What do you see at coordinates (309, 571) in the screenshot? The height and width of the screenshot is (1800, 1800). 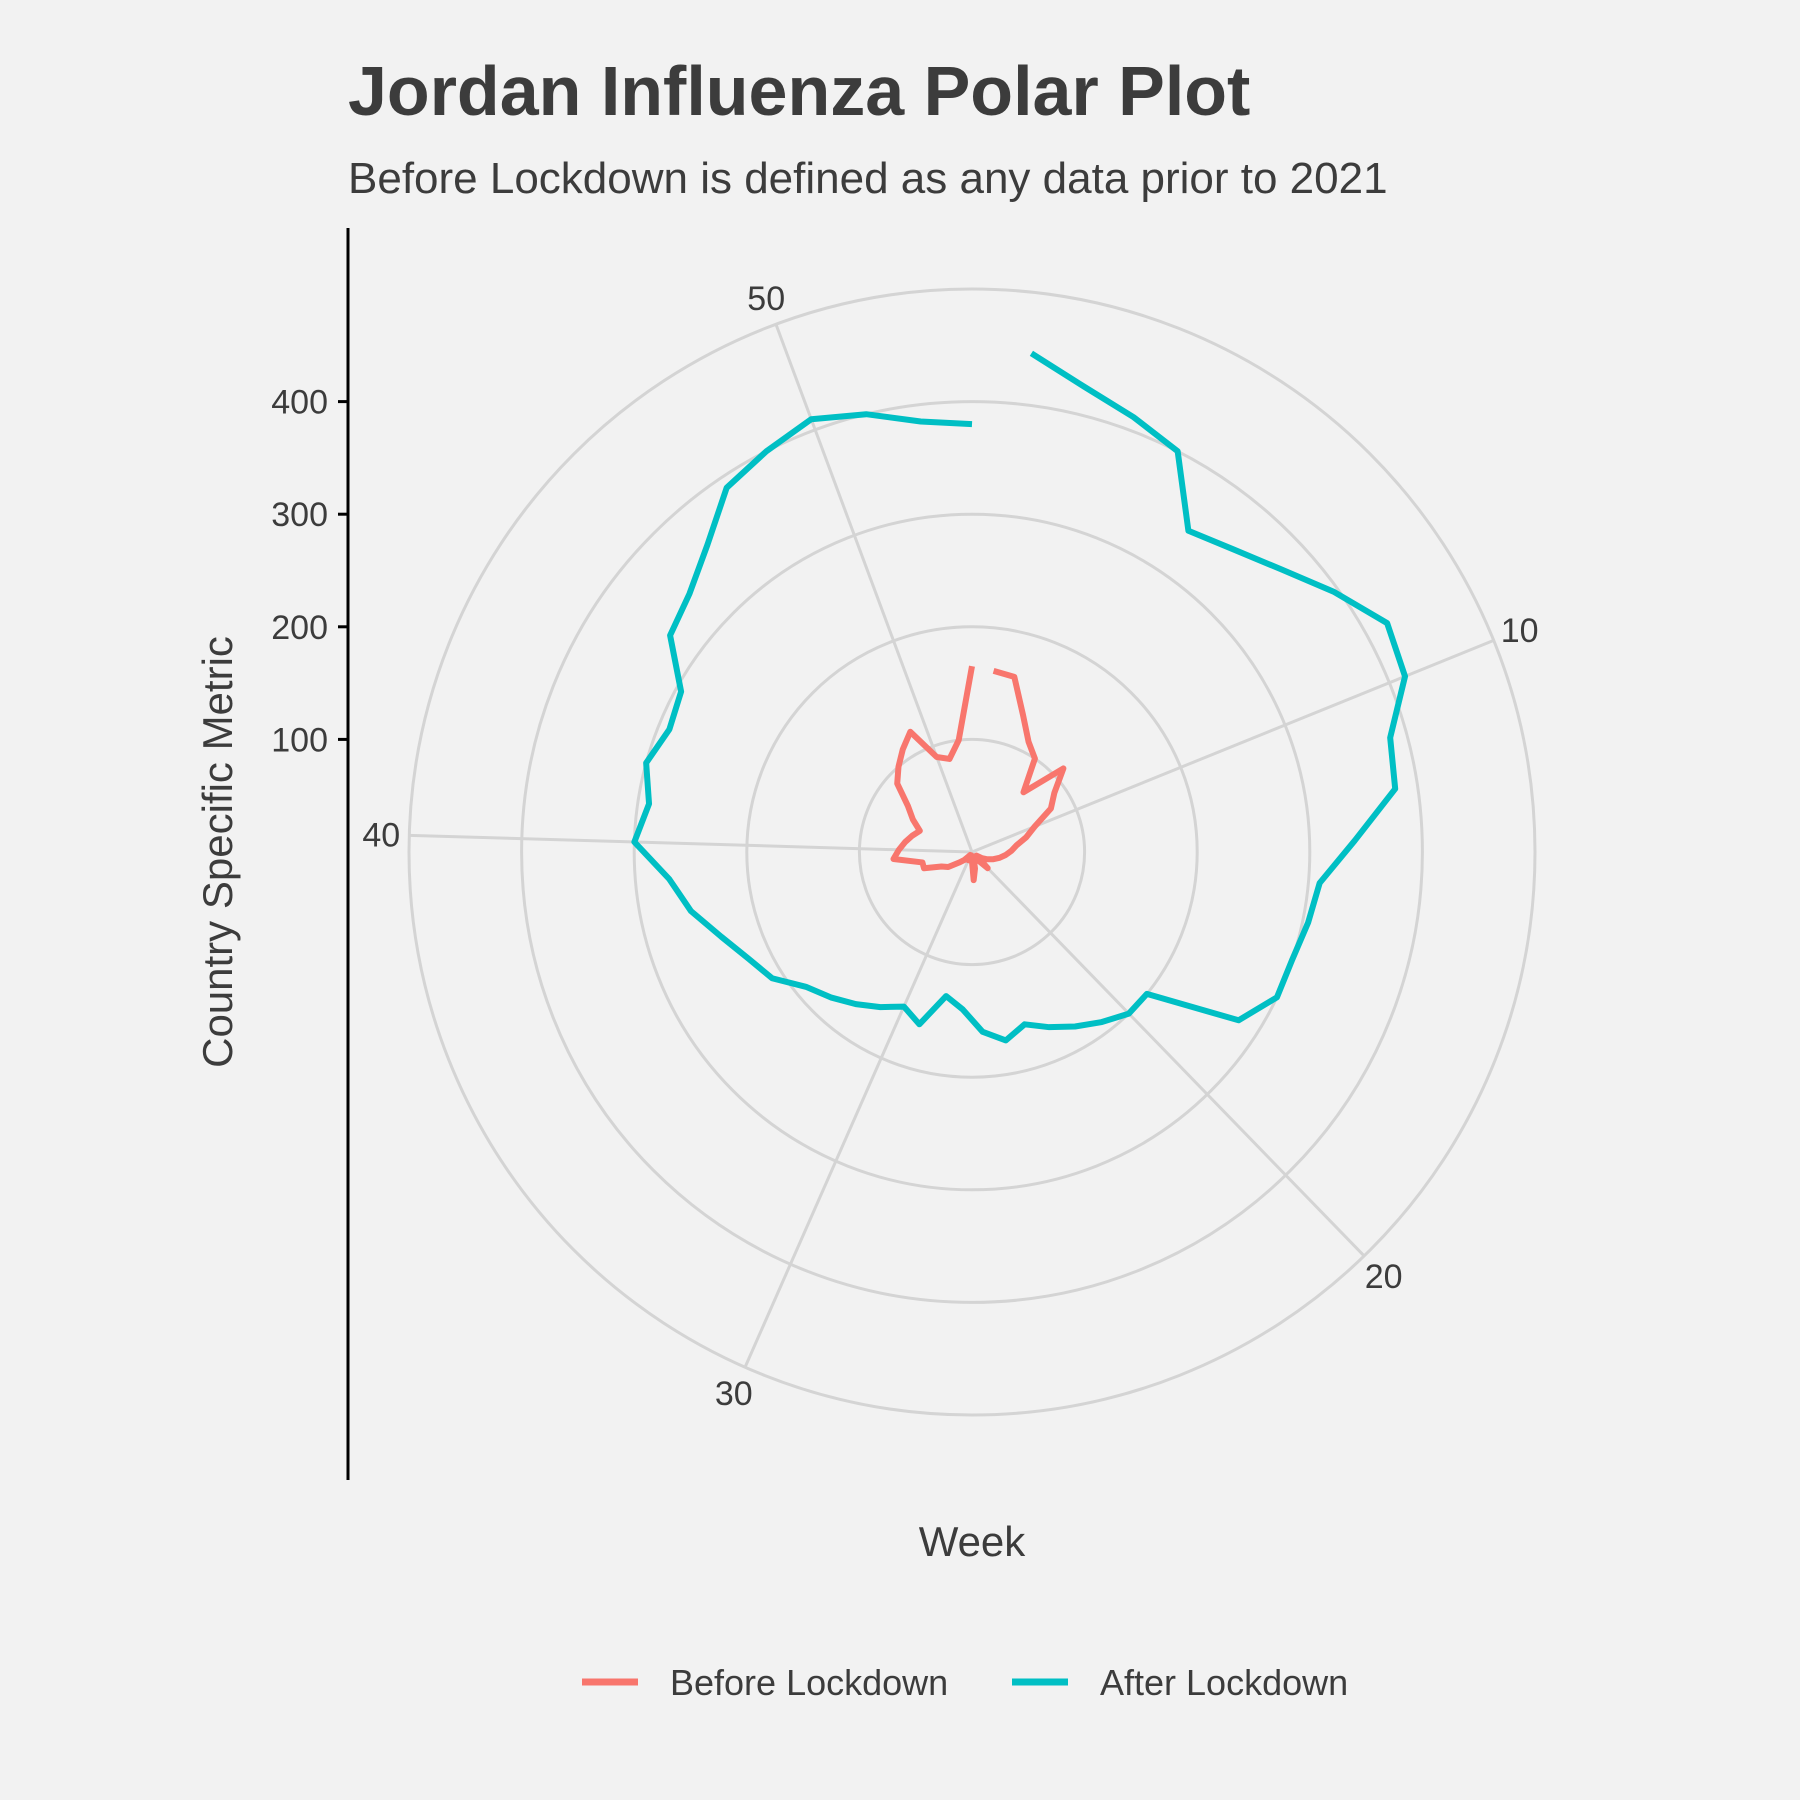 I see `y-axis-ticks: 100 200 300 400` at bounding box center [309, 571].